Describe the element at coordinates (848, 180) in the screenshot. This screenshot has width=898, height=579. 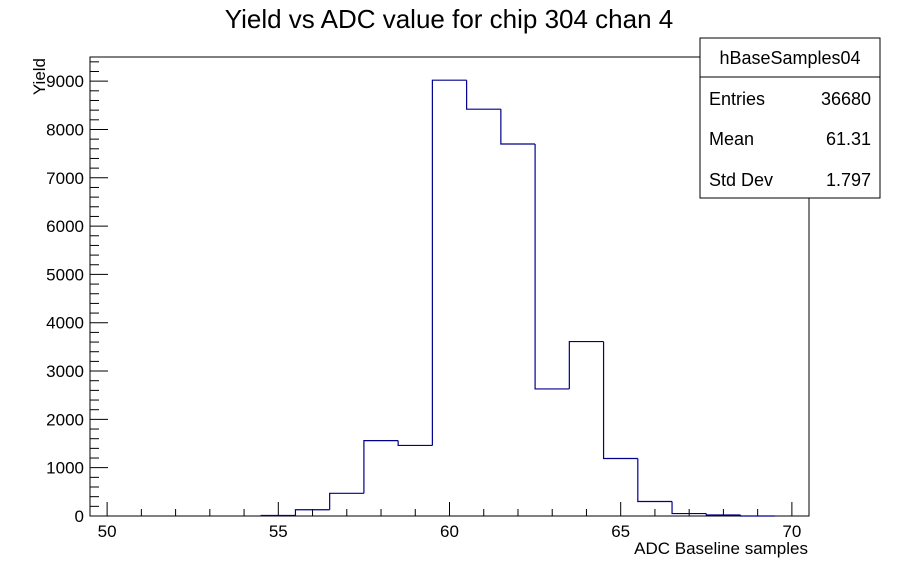
I see `stats-stddev-value: 1.797` at that location.